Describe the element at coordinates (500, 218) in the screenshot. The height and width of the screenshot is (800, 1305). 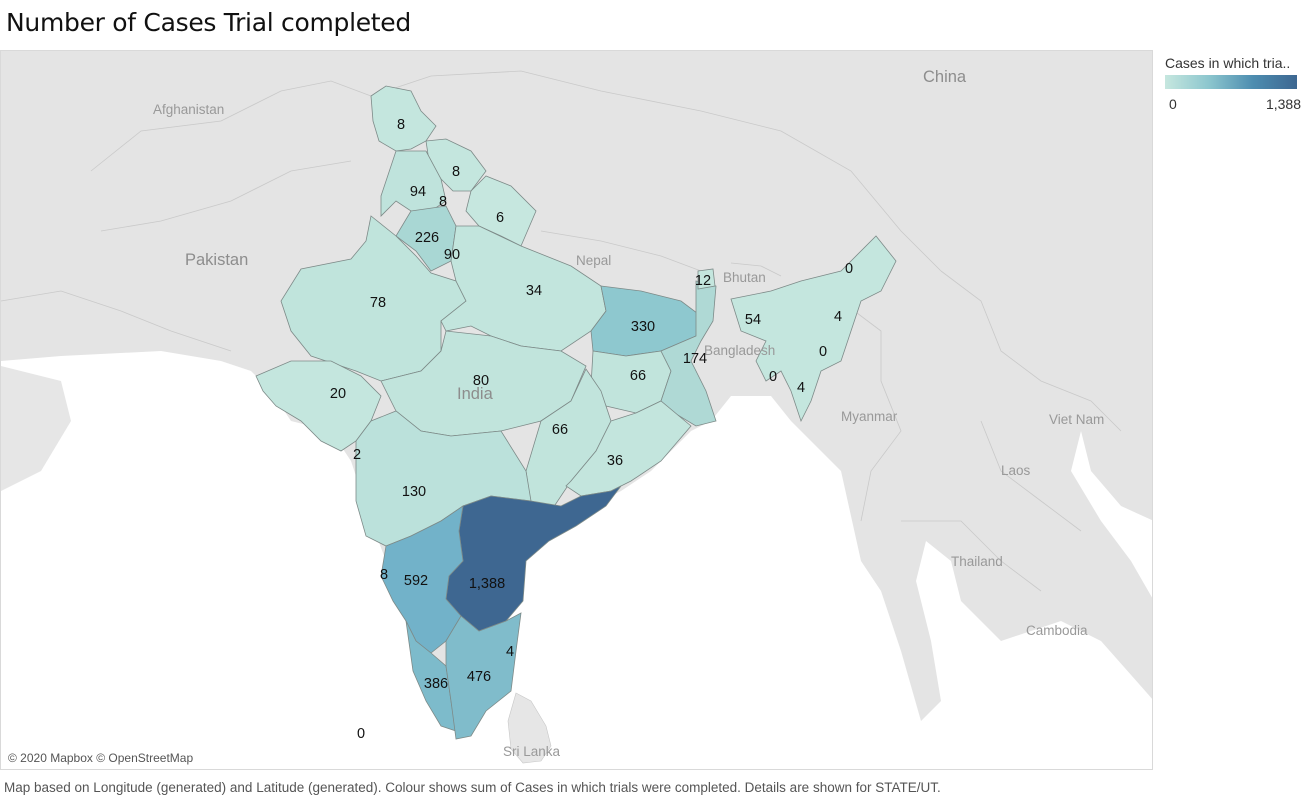
I see `value-label-uttarakhand: 6` at that location.